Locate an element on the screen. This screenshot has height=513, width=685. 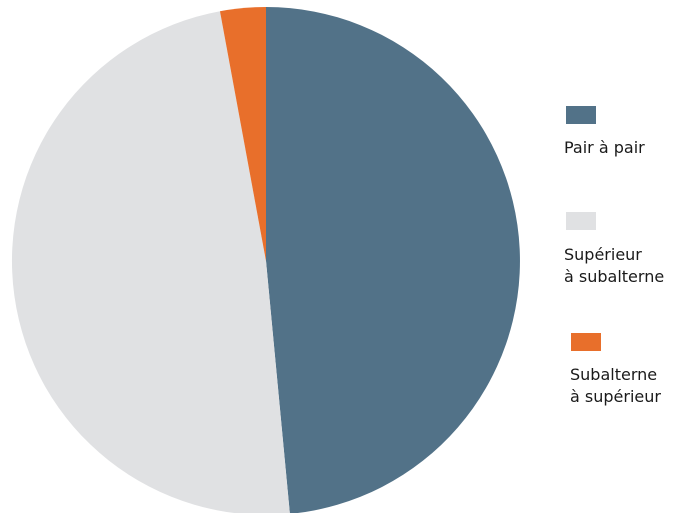
legend-swatch-subalterne-a-superieur is located at coordinates (586, 342).